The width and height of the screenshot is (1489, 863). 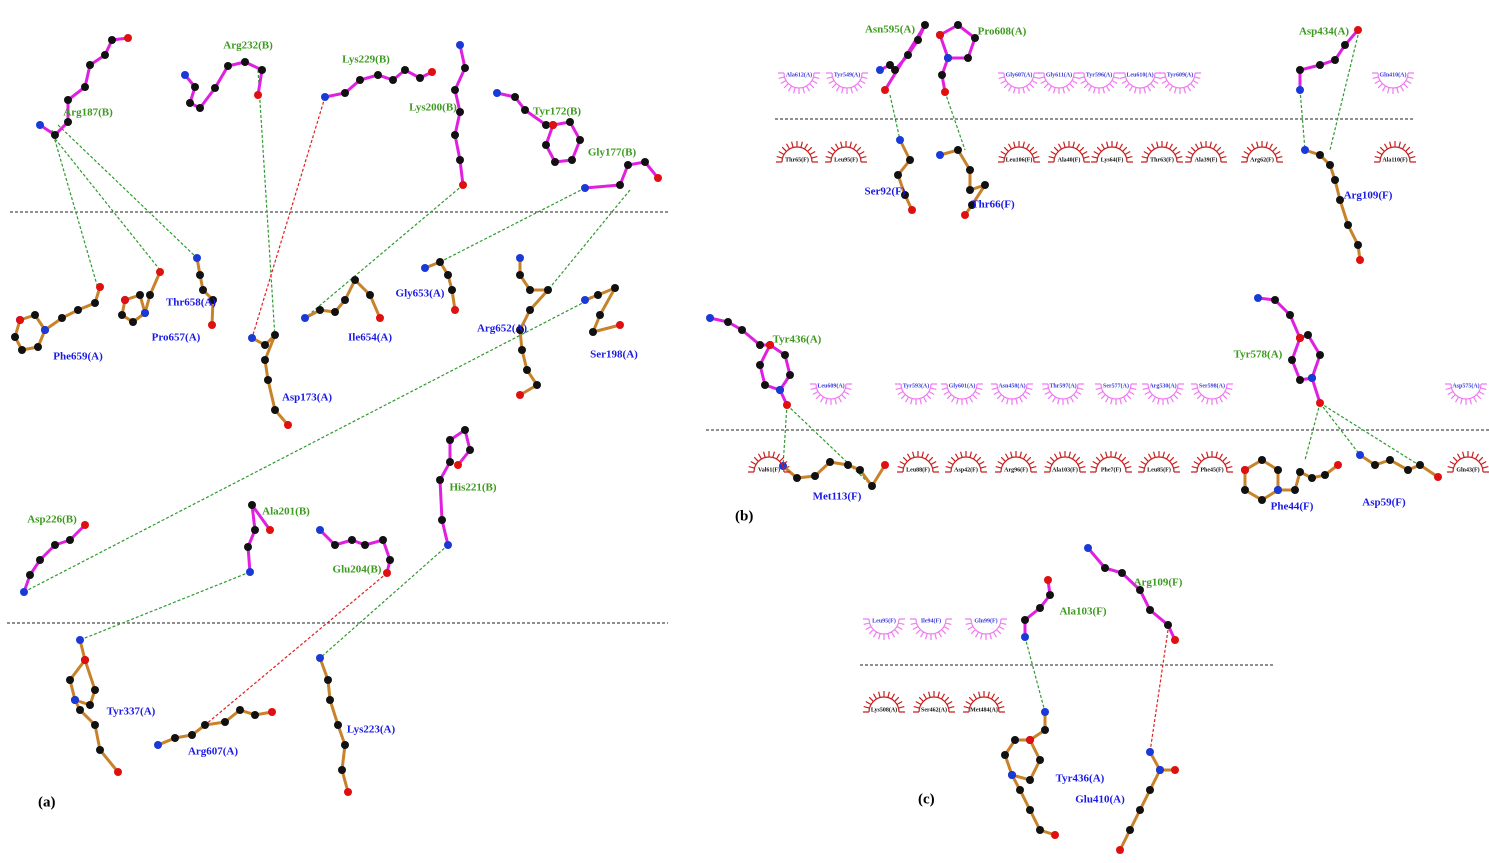 What do you see at coordinates (1262, 159) in the screenshot?
I see `hydrophobic-label: Arg62(F)` at bounding box center [1262, 159].